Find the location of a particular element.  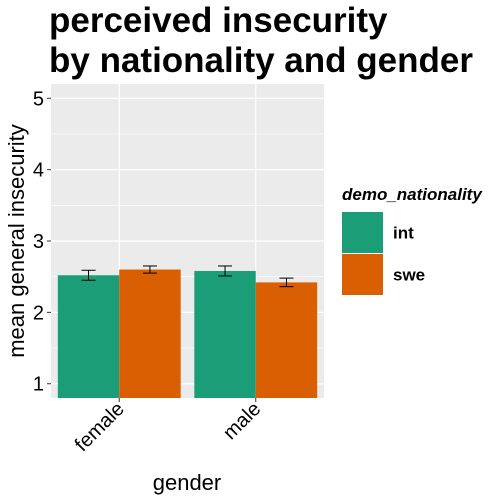

x-tick-label: male is located at coordinates (242, 421).